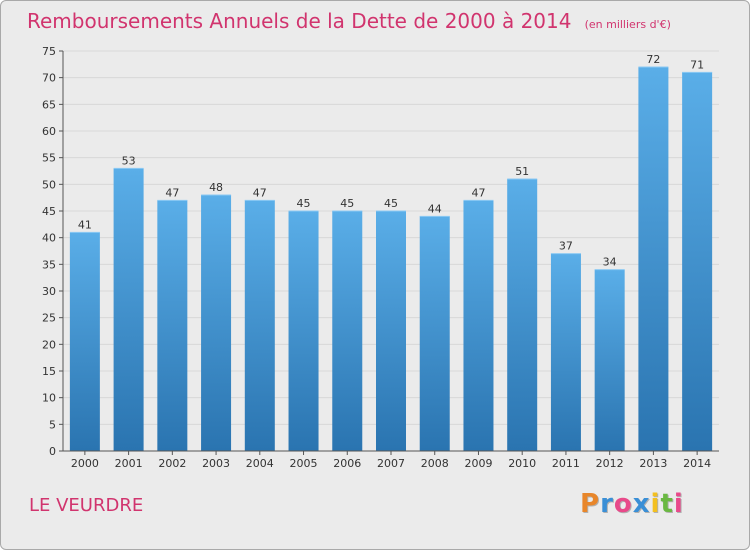 The image size is (750, 550). Describe the element at coordinates (697, 463) in the screenshot. I see `x-tick-label-2014: 2014` at that location.